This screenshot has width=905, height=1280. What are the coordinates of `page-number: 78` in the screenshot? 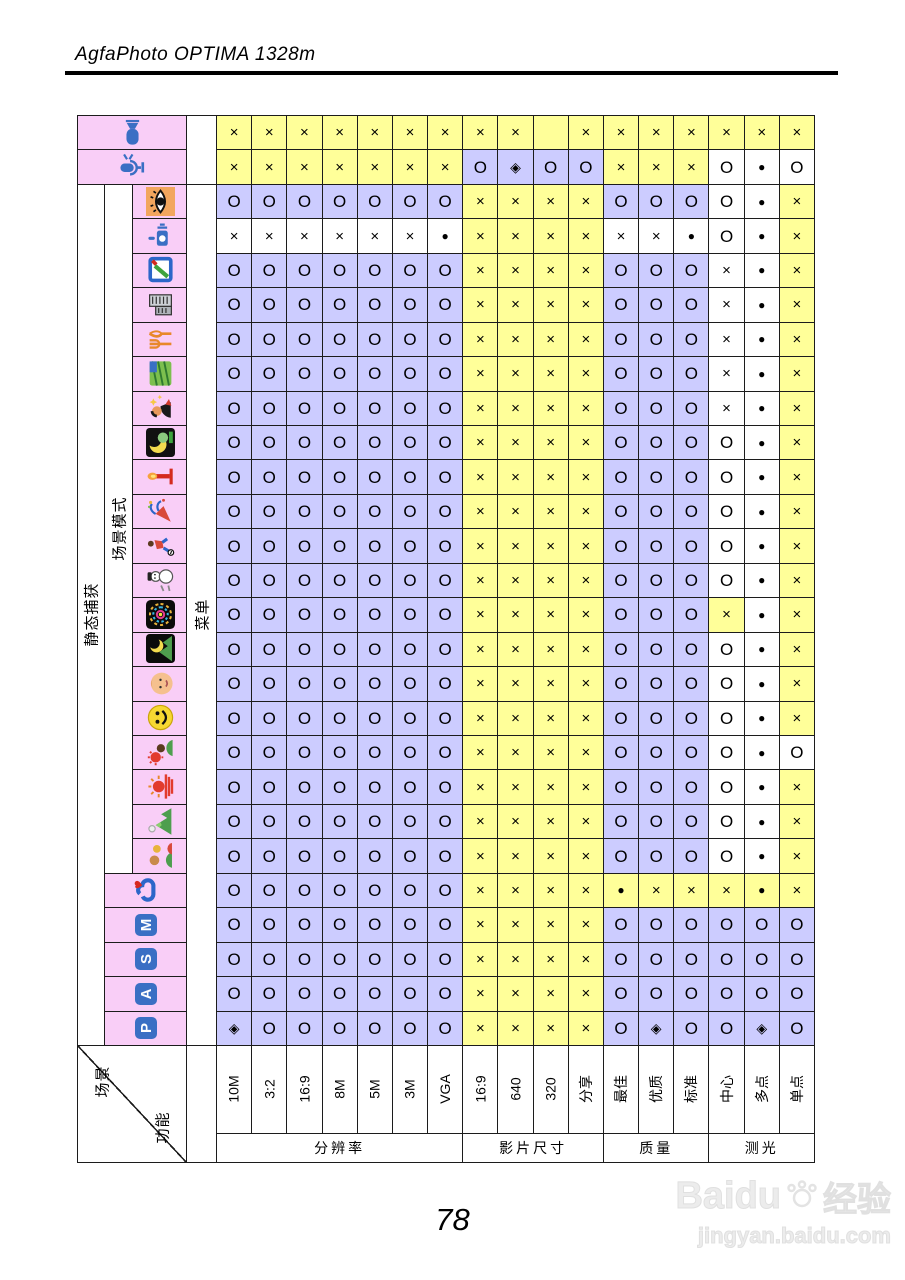 It's located at (452, 1219).